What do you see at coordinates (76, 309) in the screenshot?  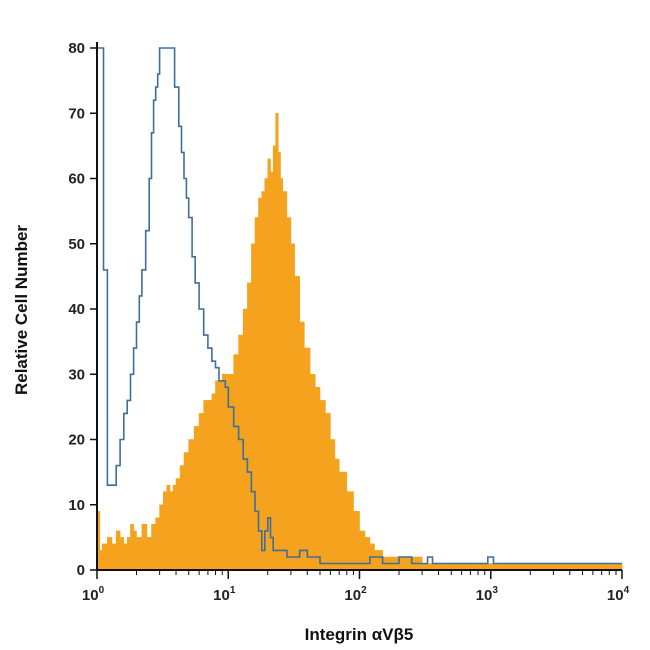 I see `y-tick-label: 40` at bounding box center [76, 309].